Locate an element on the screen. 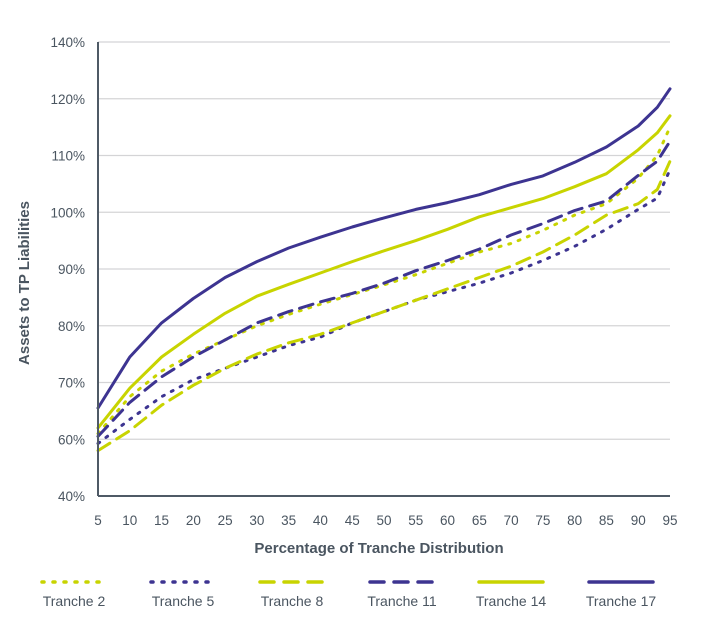 The height and width of the screenshot is (623, 701). y-tick-label: 80% is located at coordinates (71, 326).